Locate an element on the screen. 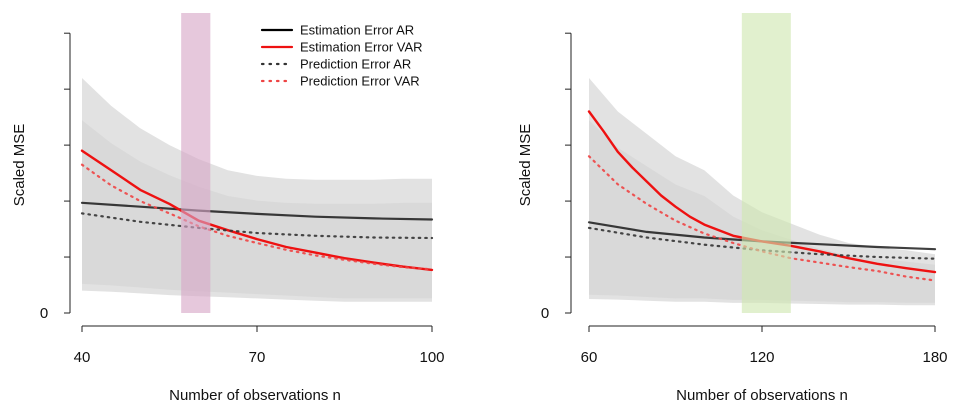 This screenshot has width=958, height=406. x-tick-label: 120 is located at coordinates (761, 357).